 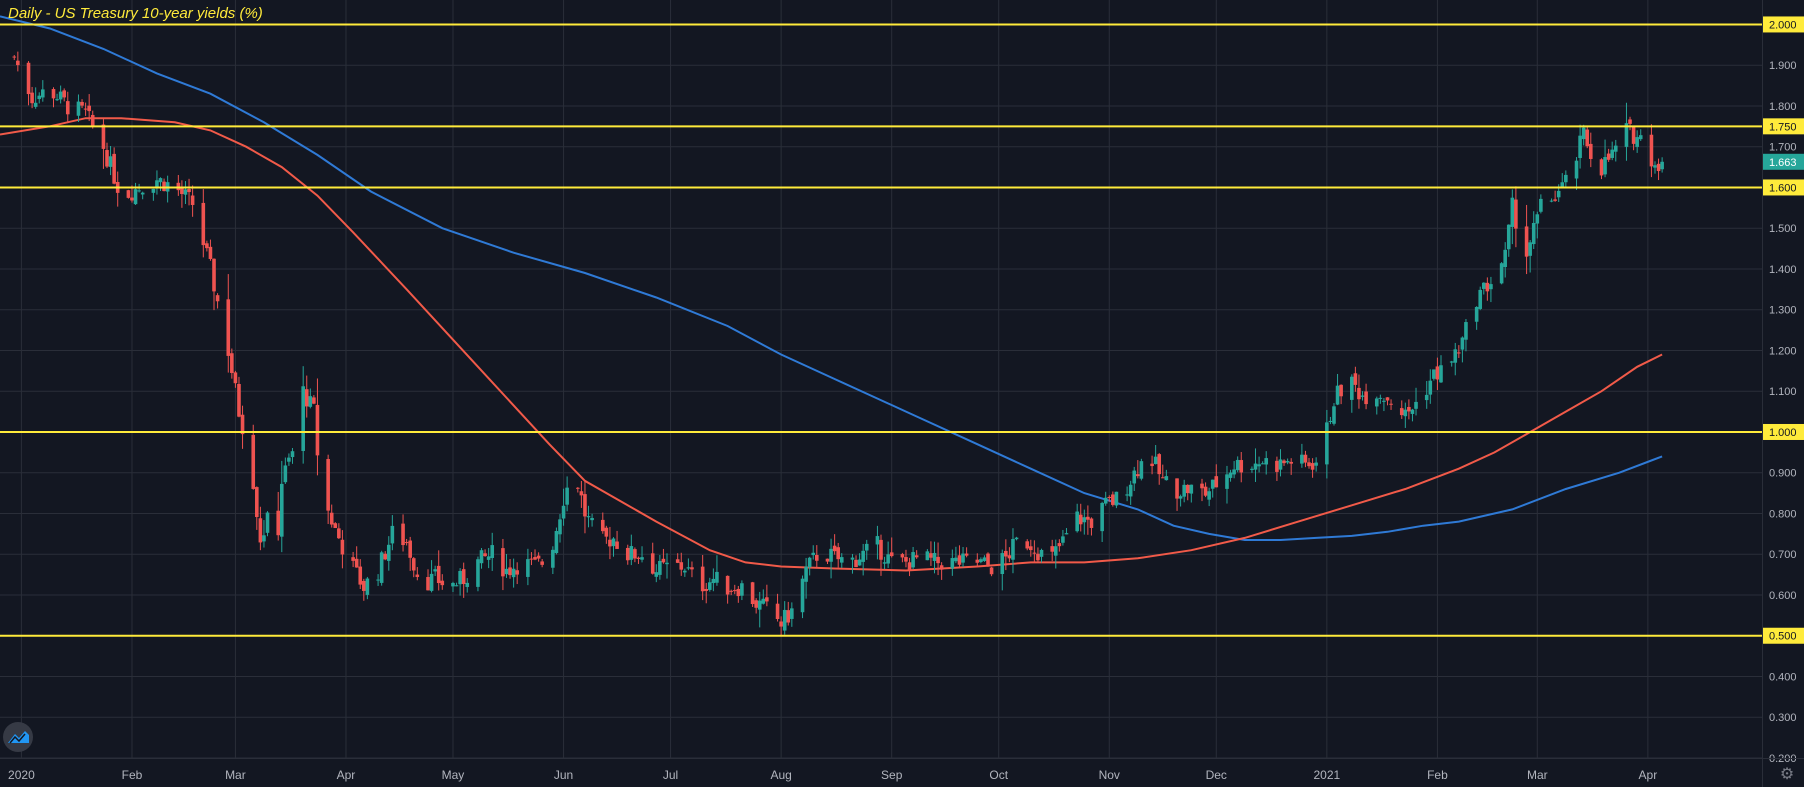 What do you see at coordinates (670, 775) in the screenshot?
I see `x-tick-label: Jul` at bounding box center [670, 775].